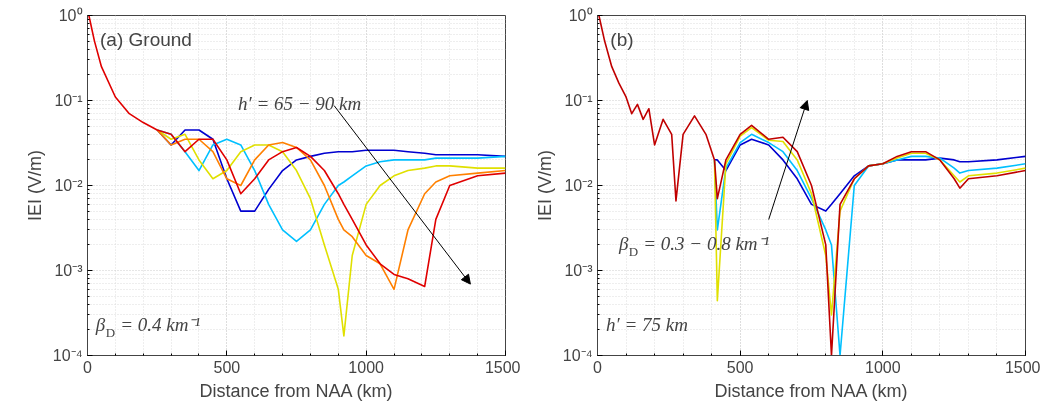  I want to click on annotation: h′ = 65 − 90 km, so click(299, 104).